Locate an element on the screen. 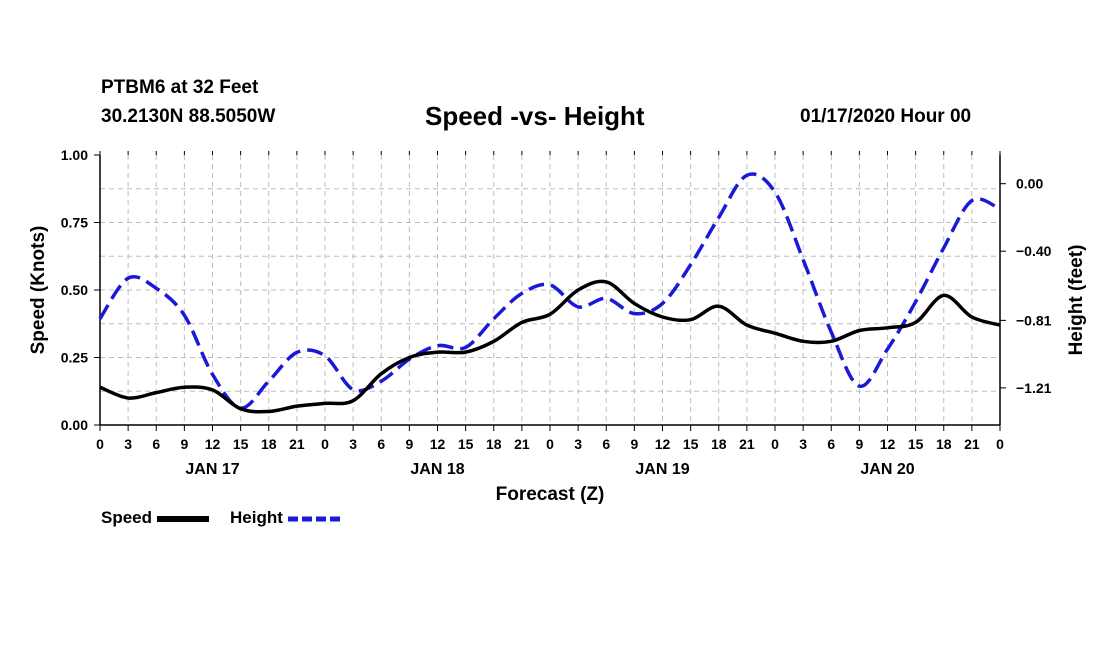  y-tick-label: 1.00 is located at coordinates (74, 155).